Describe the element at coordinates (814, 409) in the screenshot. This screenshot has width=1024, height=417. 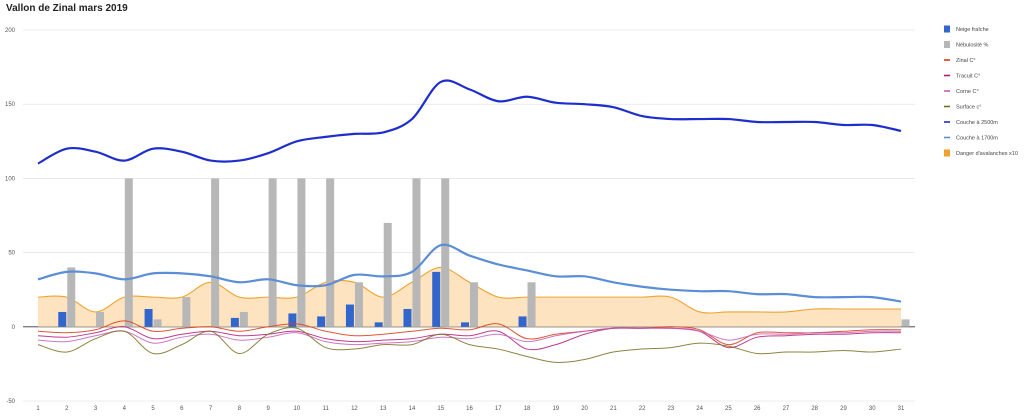
I see `x-tick-label: 28` at that location.